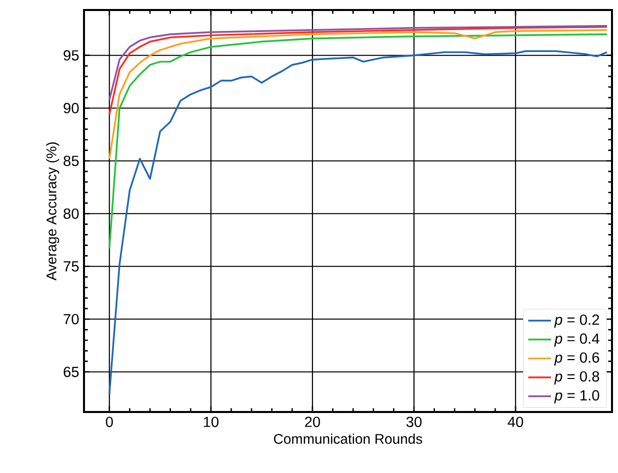 The image size is (618, 473). I want to click on legend-label: p = 0.4, so click(577, 340).